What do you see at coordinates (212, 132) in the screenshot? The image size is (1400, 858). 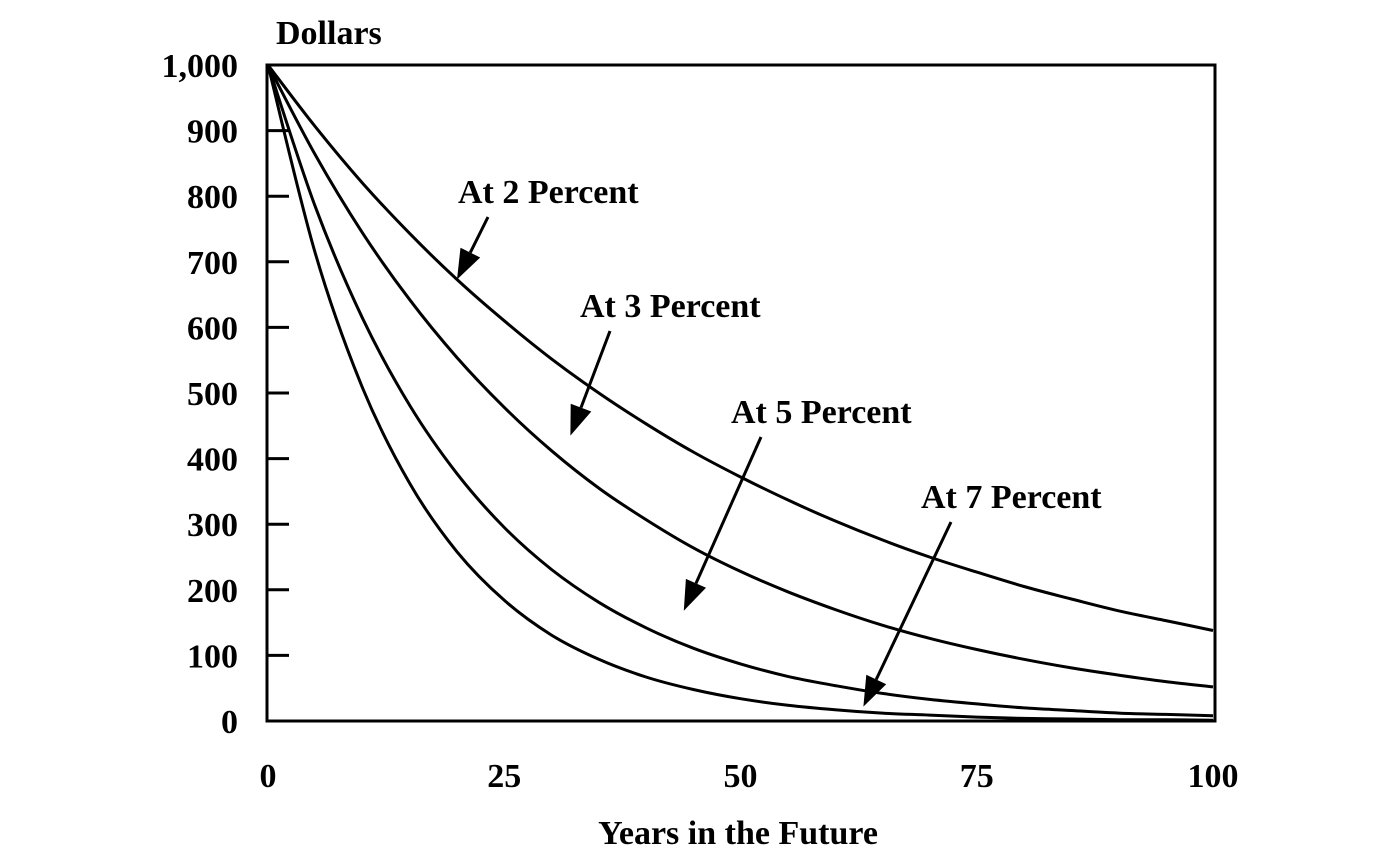 I see `y-tick-label: 900` at bounding box center [212, 132].